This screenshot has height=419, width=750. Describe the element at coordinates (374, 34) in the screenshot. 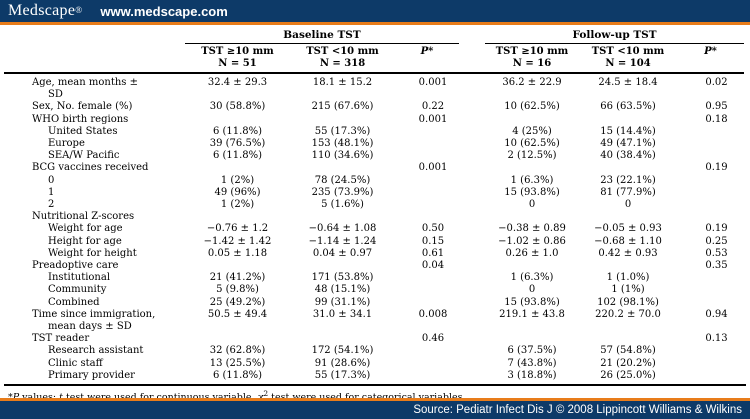

I see `group-header-row: Baseline TST Follow-up TST` at that location.